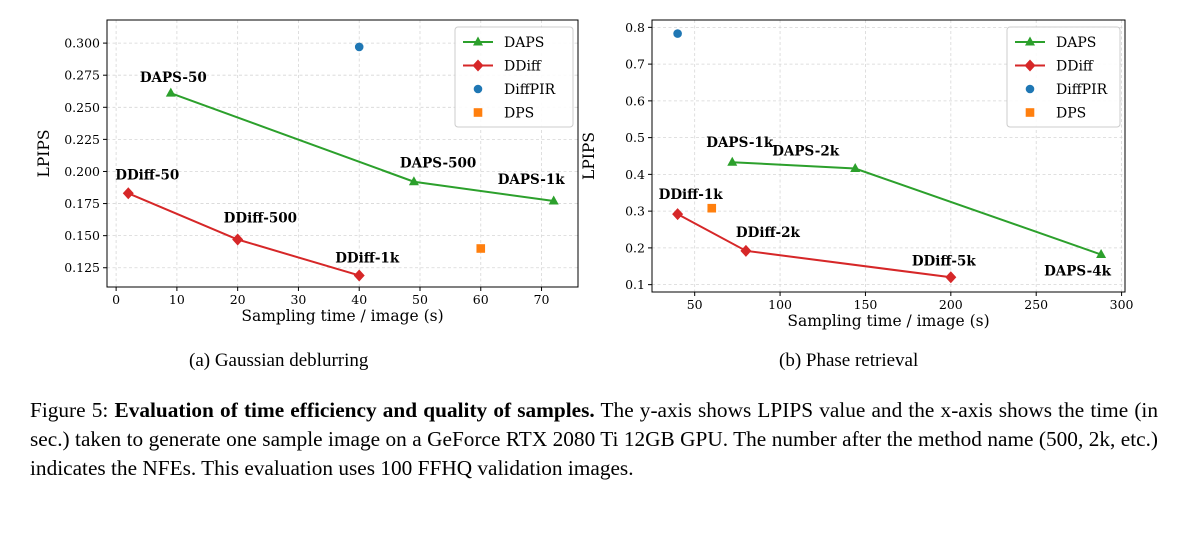 The image size is (1183, 538). I want to click on subcaption-a: (a) Gaussian deblurring, so click(279, 360).